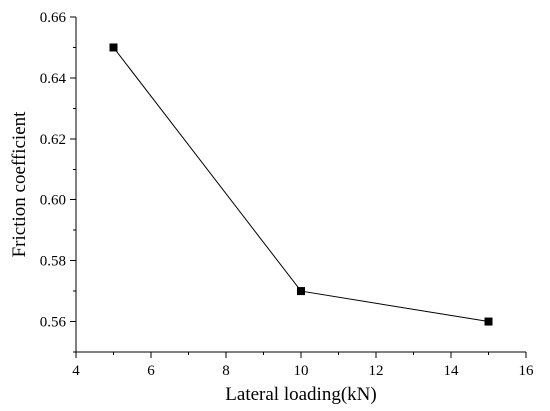  I want to click on x-tick-label: 10, so click(301, 371).